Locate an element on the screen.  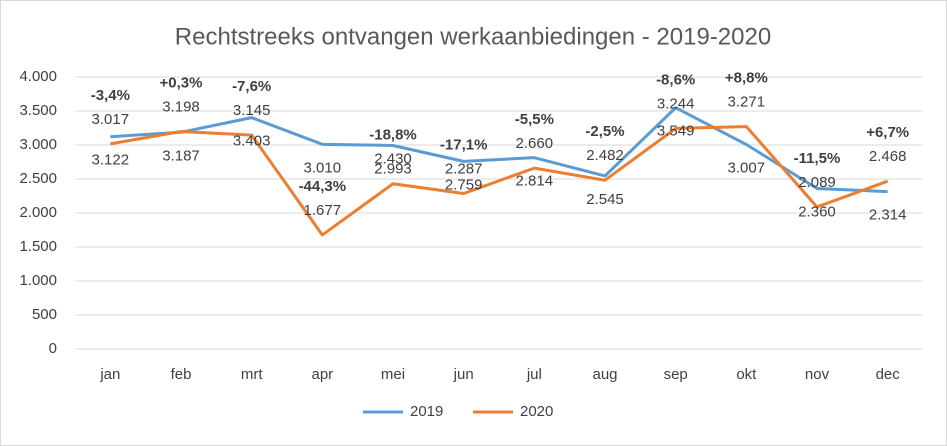
data-label: 3.145 is located at coordinates (252, 110).